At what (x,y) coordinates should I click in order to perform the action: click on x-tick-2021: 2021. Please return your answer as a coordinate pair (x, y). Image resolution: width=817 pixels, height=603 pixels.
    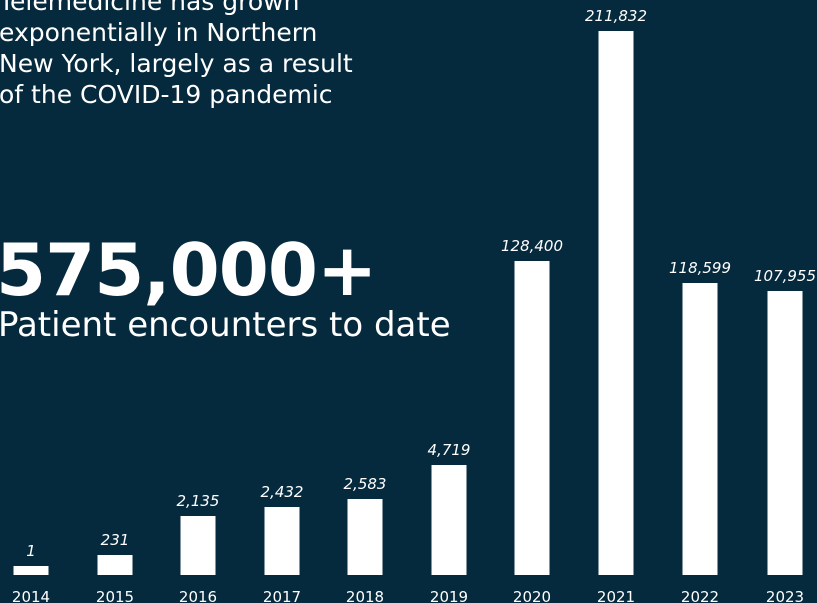
    Looking at the image, I should click on (616, 595).